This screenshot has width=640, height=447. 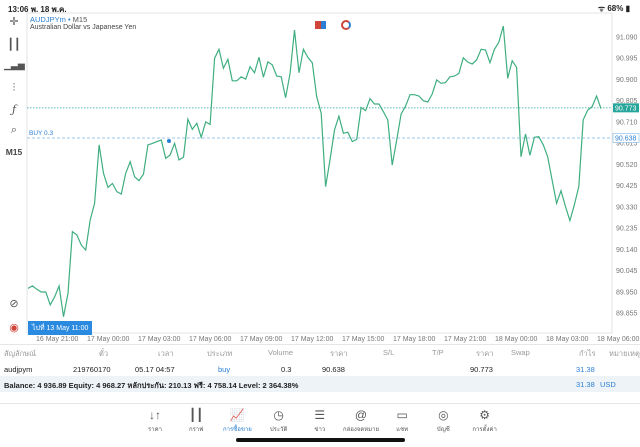 I want to click on settings-icon: ⚙, so click(x=484, y=415).